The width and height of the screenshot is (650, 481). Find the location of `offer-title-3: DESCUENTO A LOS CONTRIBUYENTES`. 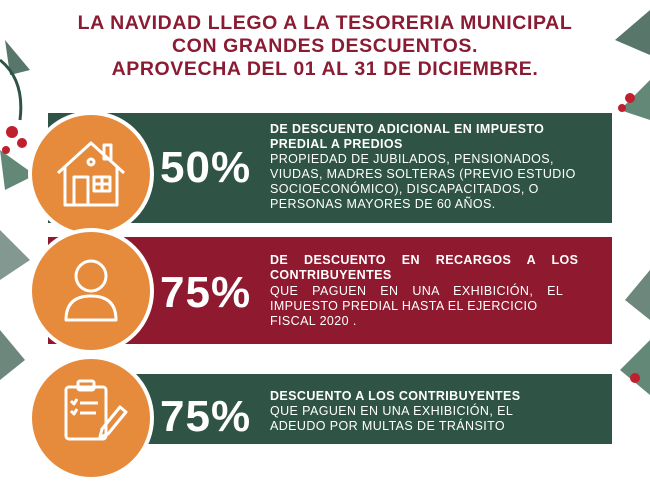

offer-title-3: DESCUENTO A LOS CONTRIBUYENTES is located at coordinates (395, 396).